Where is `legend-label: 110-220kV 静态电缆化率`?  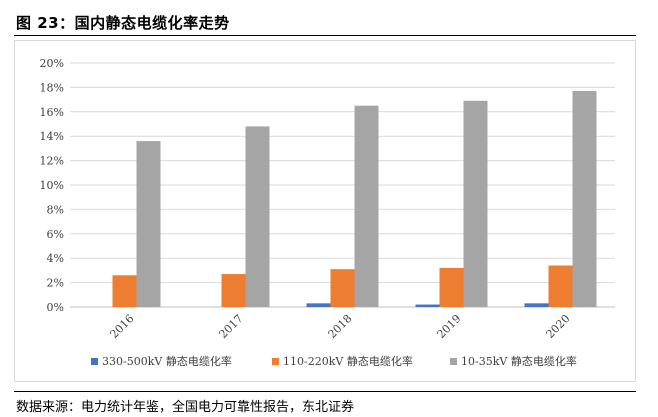
legend-label: 110-220kV 静态电缆化率 is located at coordinates (348, 361).